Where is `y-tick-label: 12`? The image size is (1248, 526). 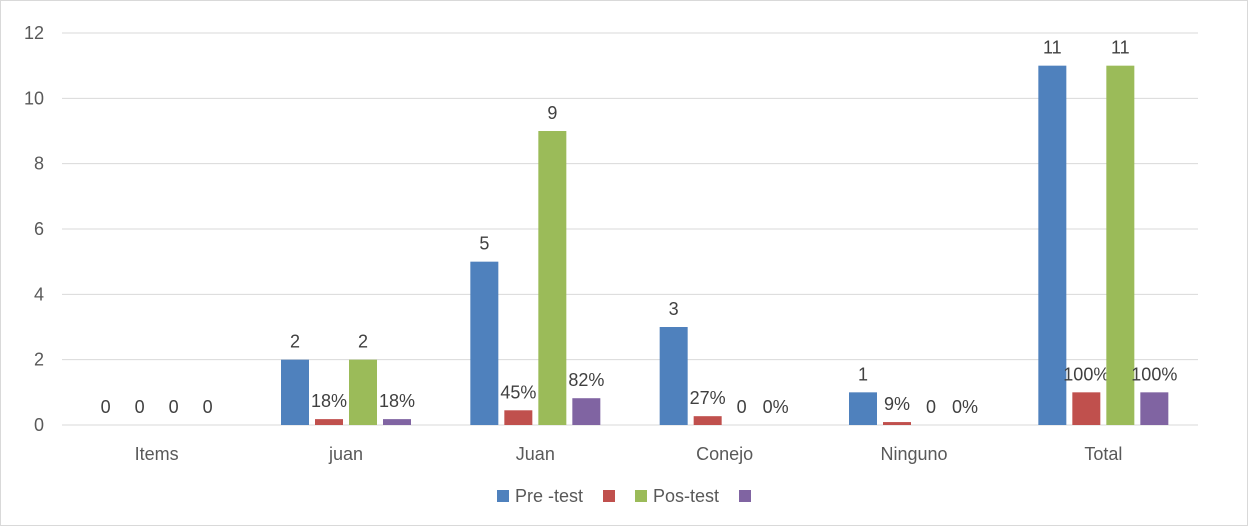
y-tick-label: 12 is located at coordinates (34, 33).